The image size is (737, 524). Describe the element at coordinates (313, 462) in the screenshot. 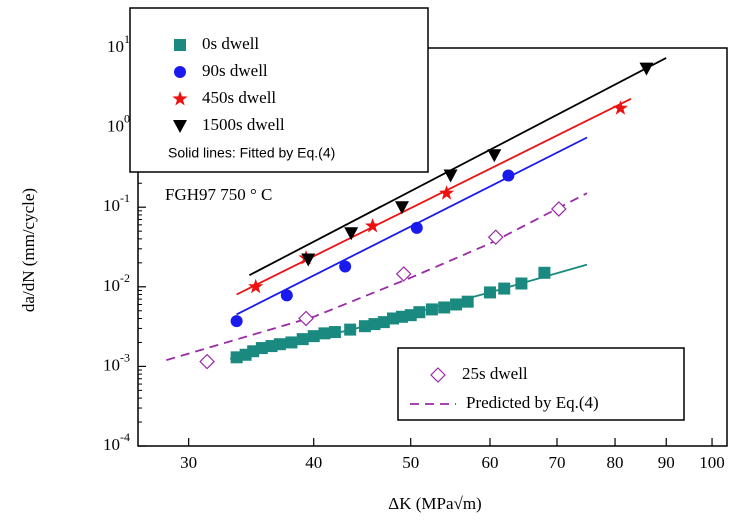

I see `x-tick-label: 40` at that location.